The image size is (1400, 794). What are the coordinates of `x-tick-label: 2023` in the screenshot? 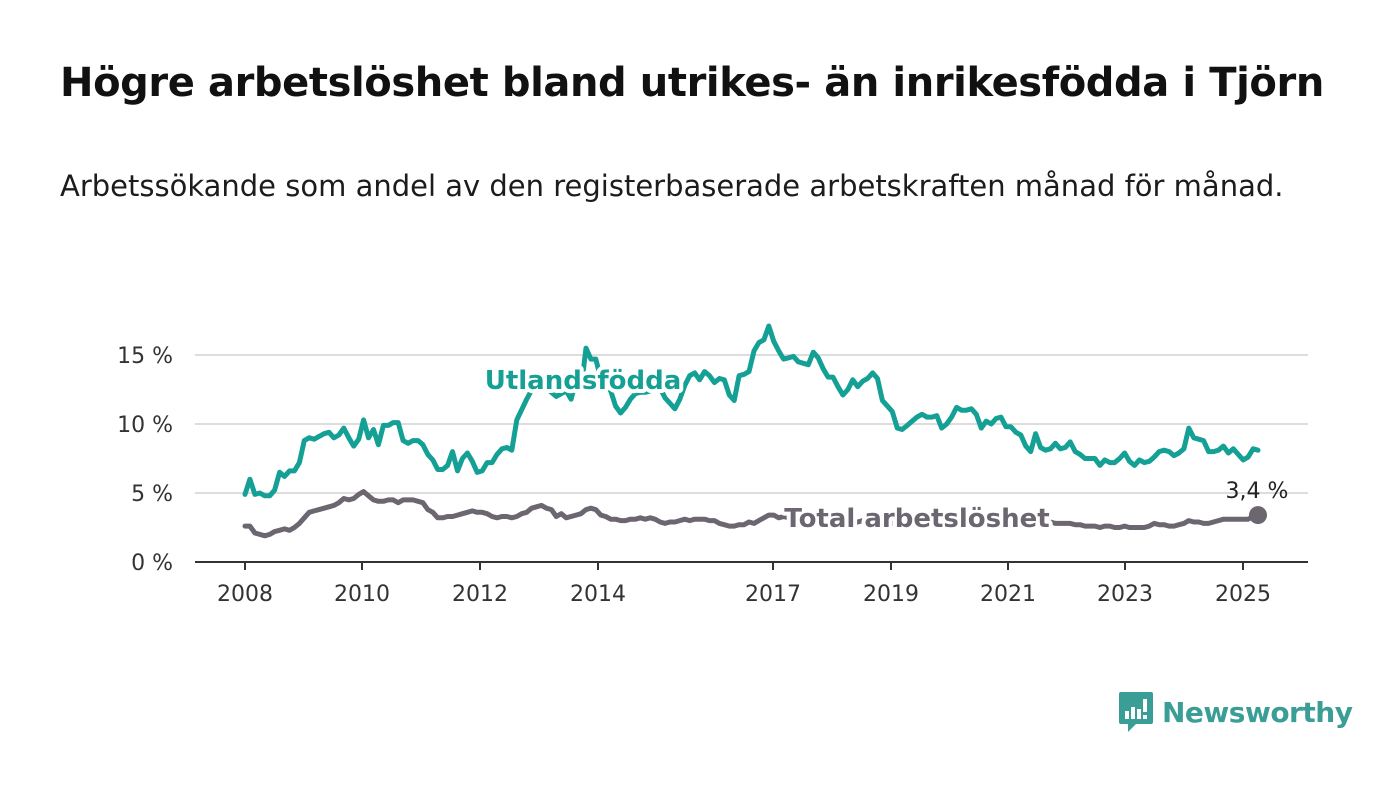 It's located at (1125, 594).